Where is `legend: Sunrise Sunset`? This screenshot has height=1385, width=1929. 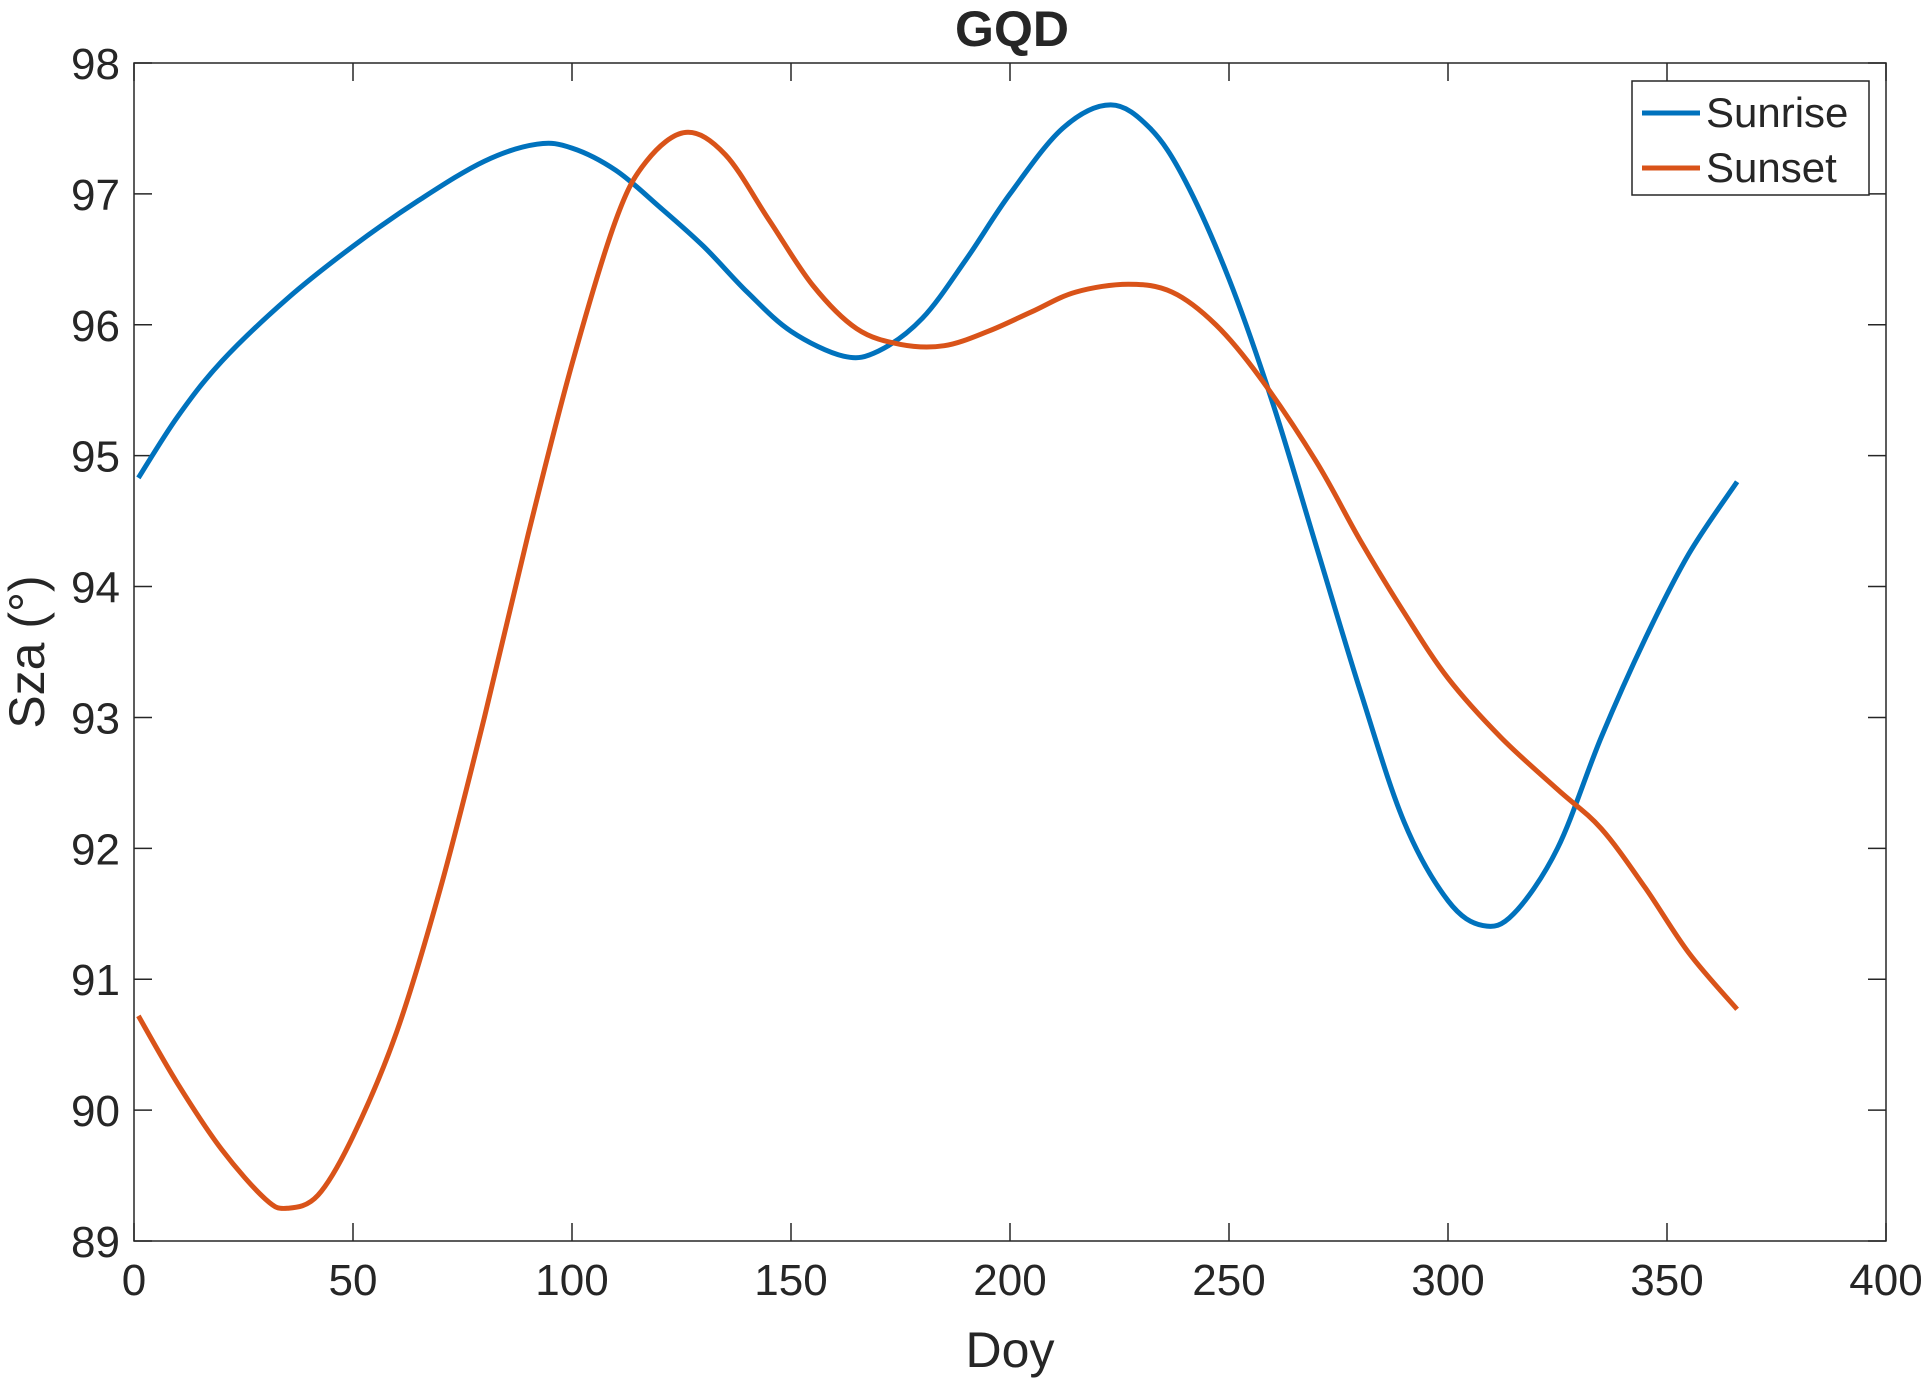
legend: Sunrise Sunset is located at coordinates (1750, 138).